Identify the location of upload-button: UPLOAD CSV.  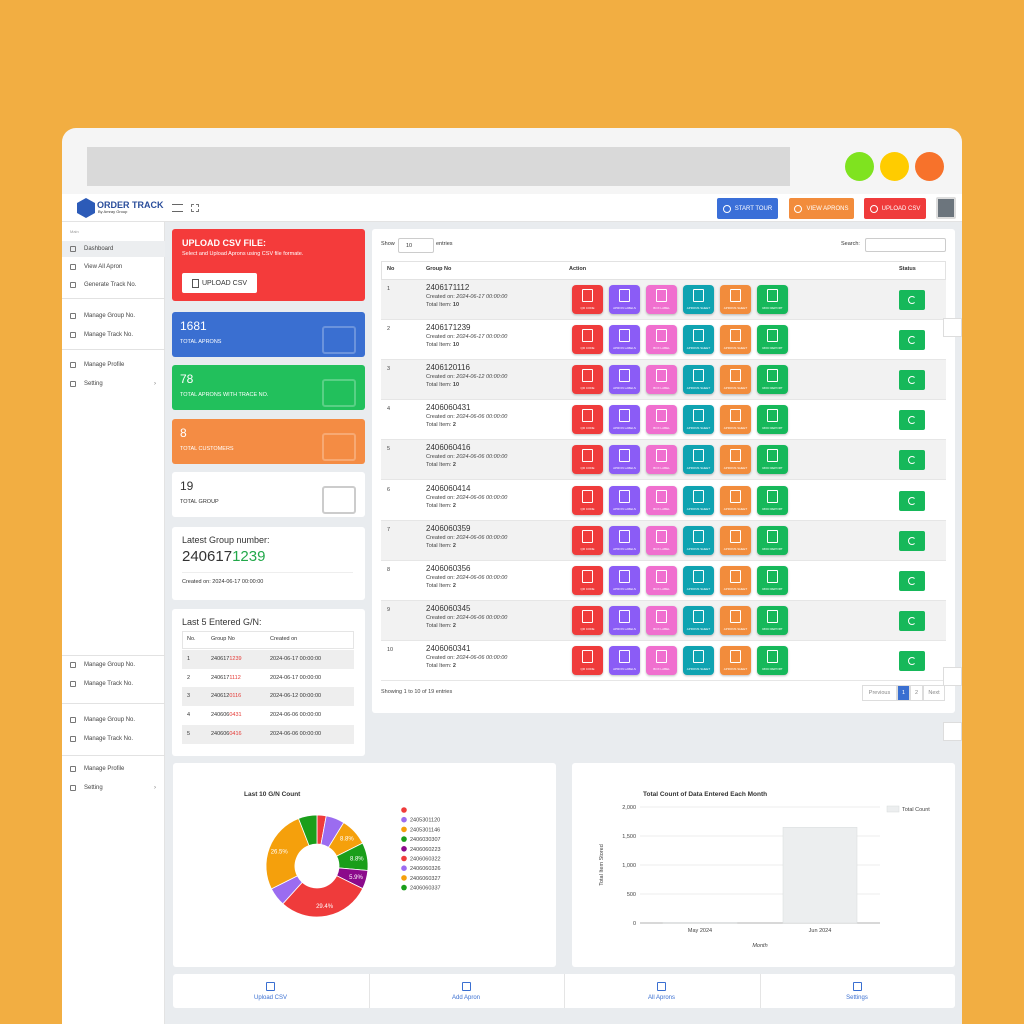
(219, 283).